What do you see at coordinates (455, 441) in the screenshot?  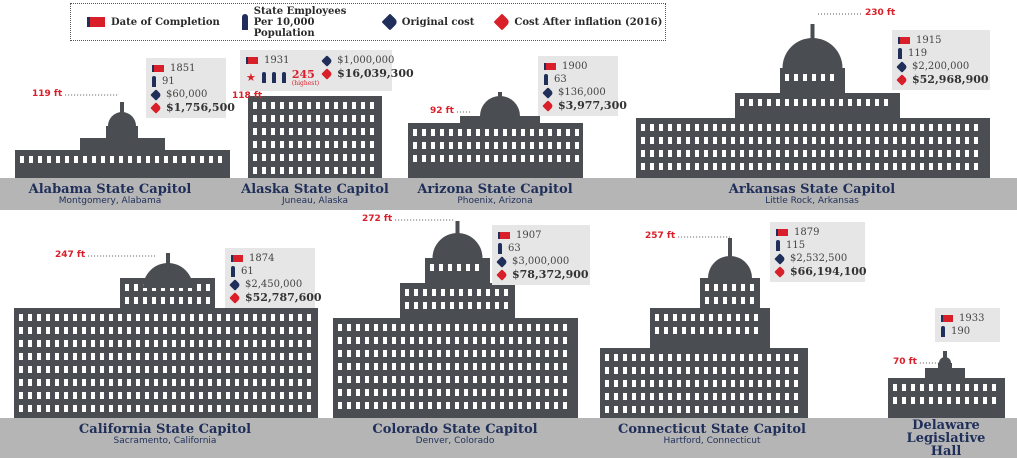 I see `capitol-location: Denver, Colorado` at bounding box center [455, 441].